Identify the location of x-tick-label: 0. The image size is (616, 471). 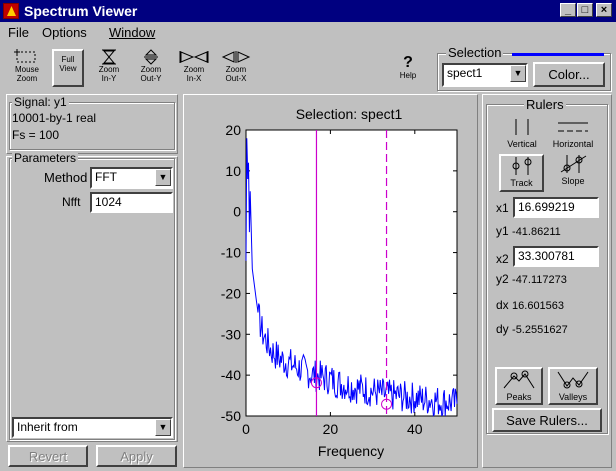
(246, 429).